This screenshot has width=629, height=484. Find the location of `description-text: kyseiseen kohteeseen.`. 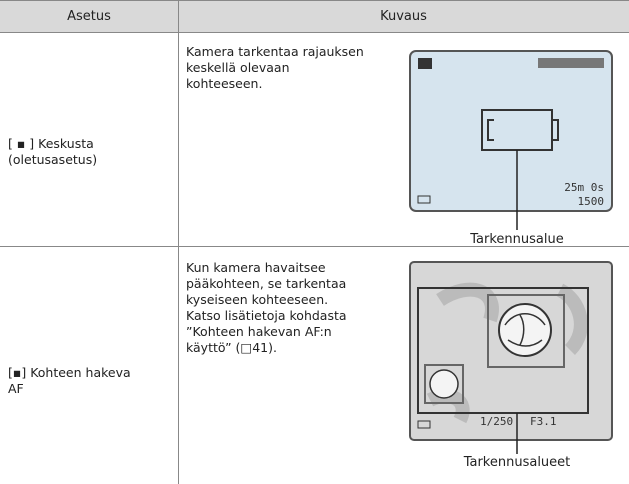

description-text: kyseiseen kohteeseen. is located at coordinates (257, 299).